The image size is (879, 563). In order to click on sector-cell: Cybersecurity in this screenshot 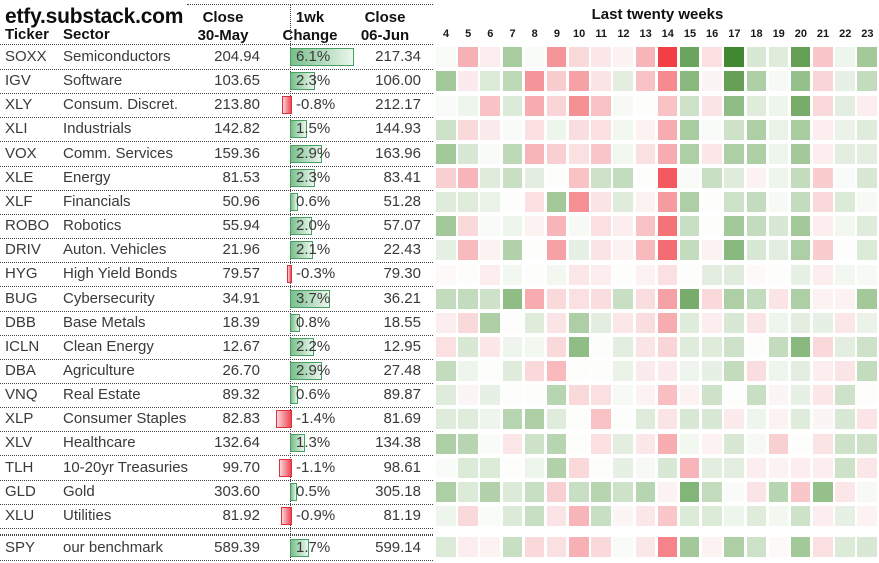, I will do `click(109, 298)`.